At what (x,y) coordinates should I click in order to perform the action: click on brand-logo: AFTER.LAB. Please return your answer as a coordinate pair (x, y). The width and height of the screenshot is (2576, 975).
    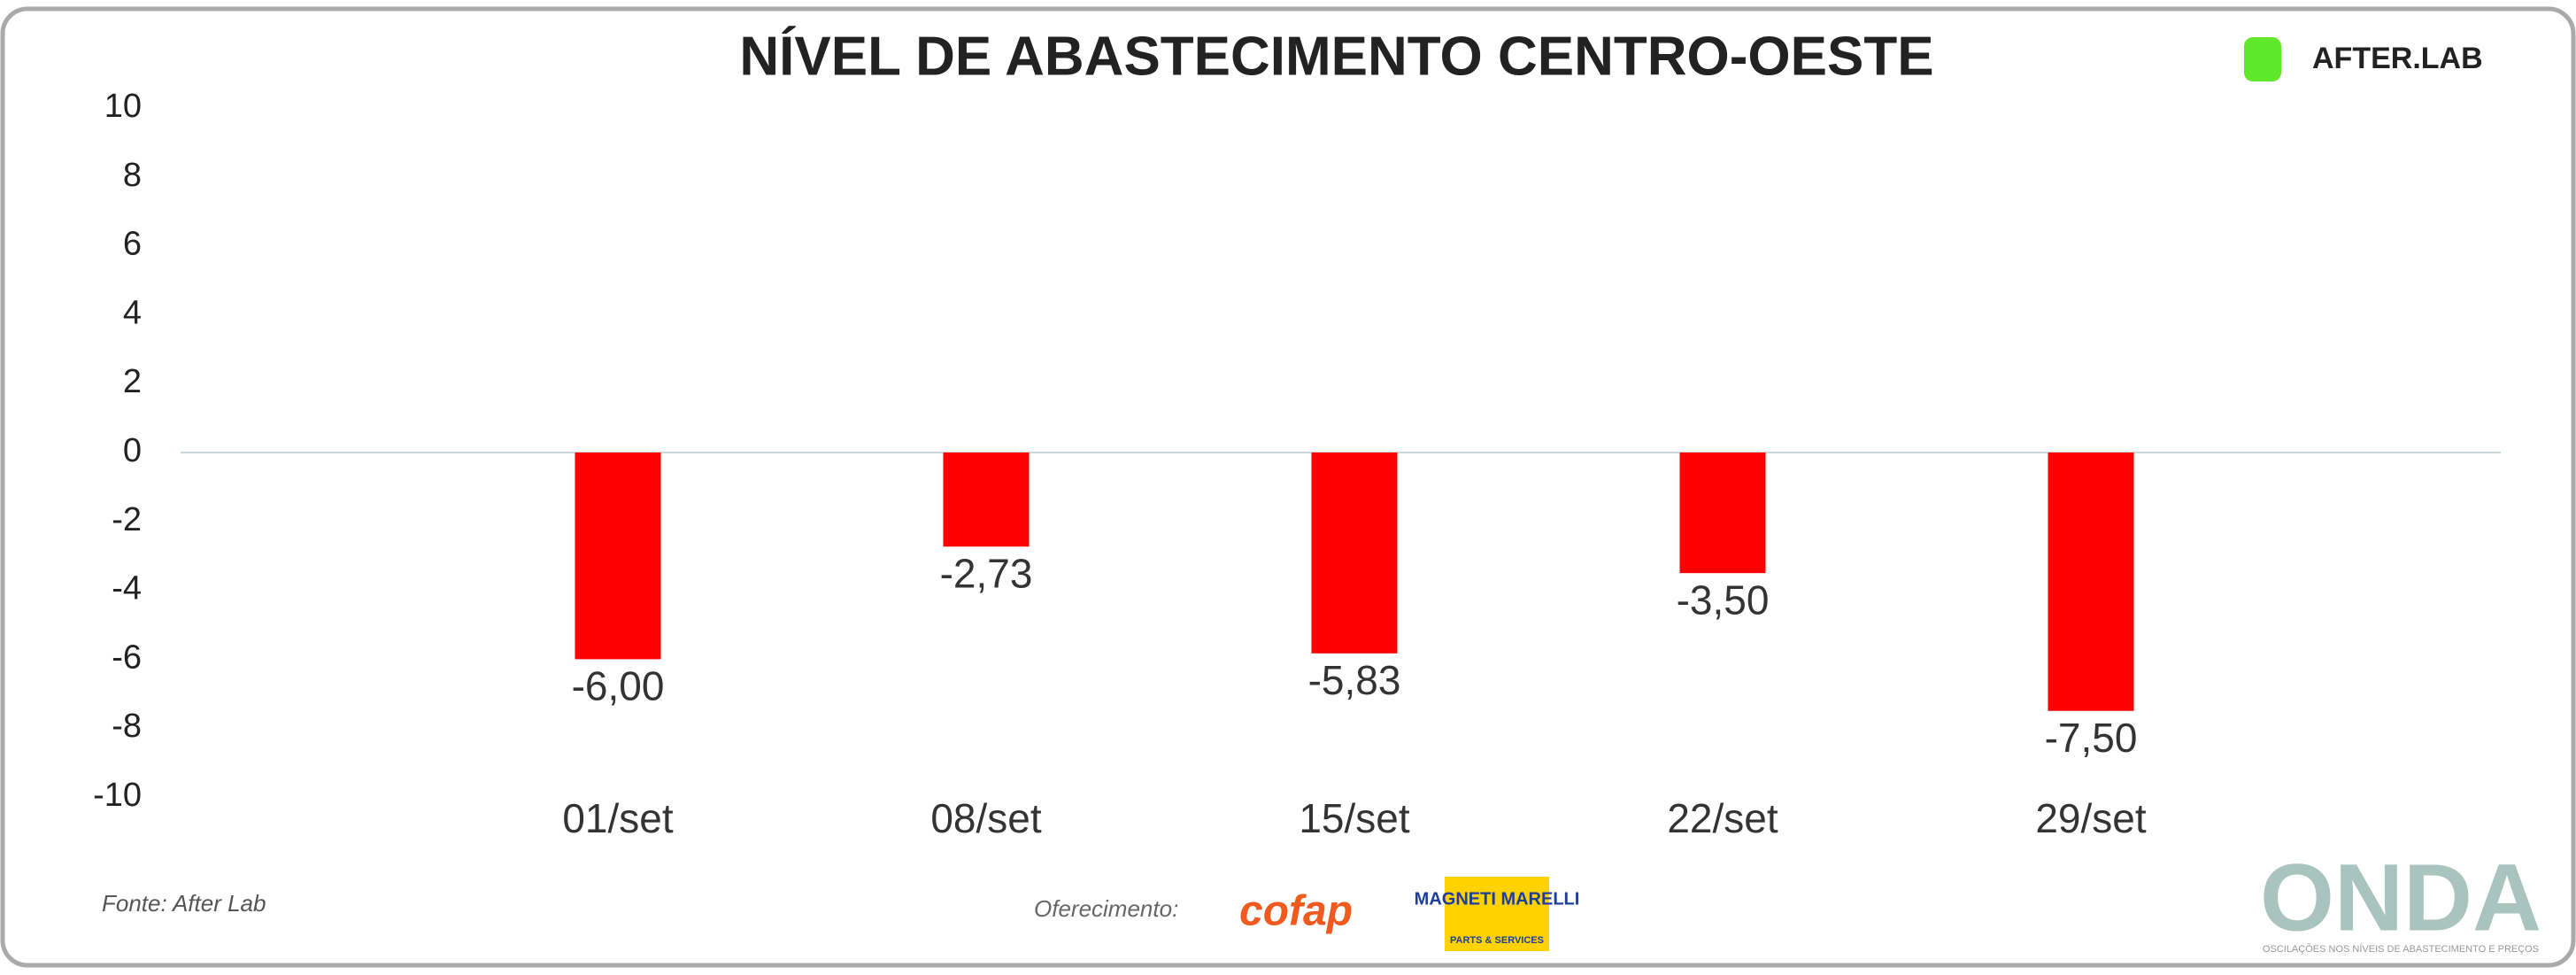
    Looking at the image, I should click on (2397, 58).